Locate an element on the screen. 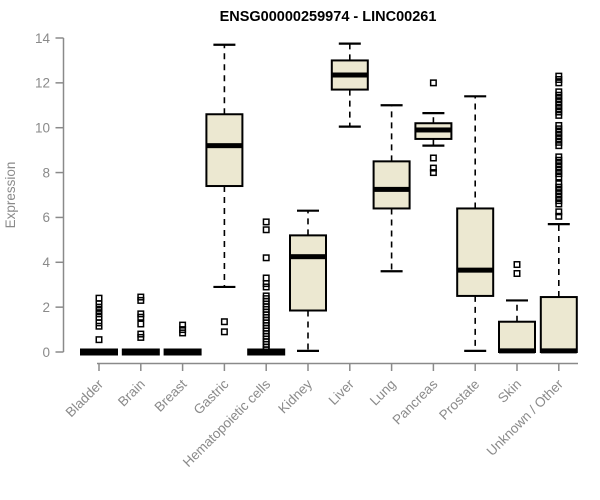 The width and height of the screenshot is (600, 500). x-tick-label: Pancreas is located at coordinates (415, 401).